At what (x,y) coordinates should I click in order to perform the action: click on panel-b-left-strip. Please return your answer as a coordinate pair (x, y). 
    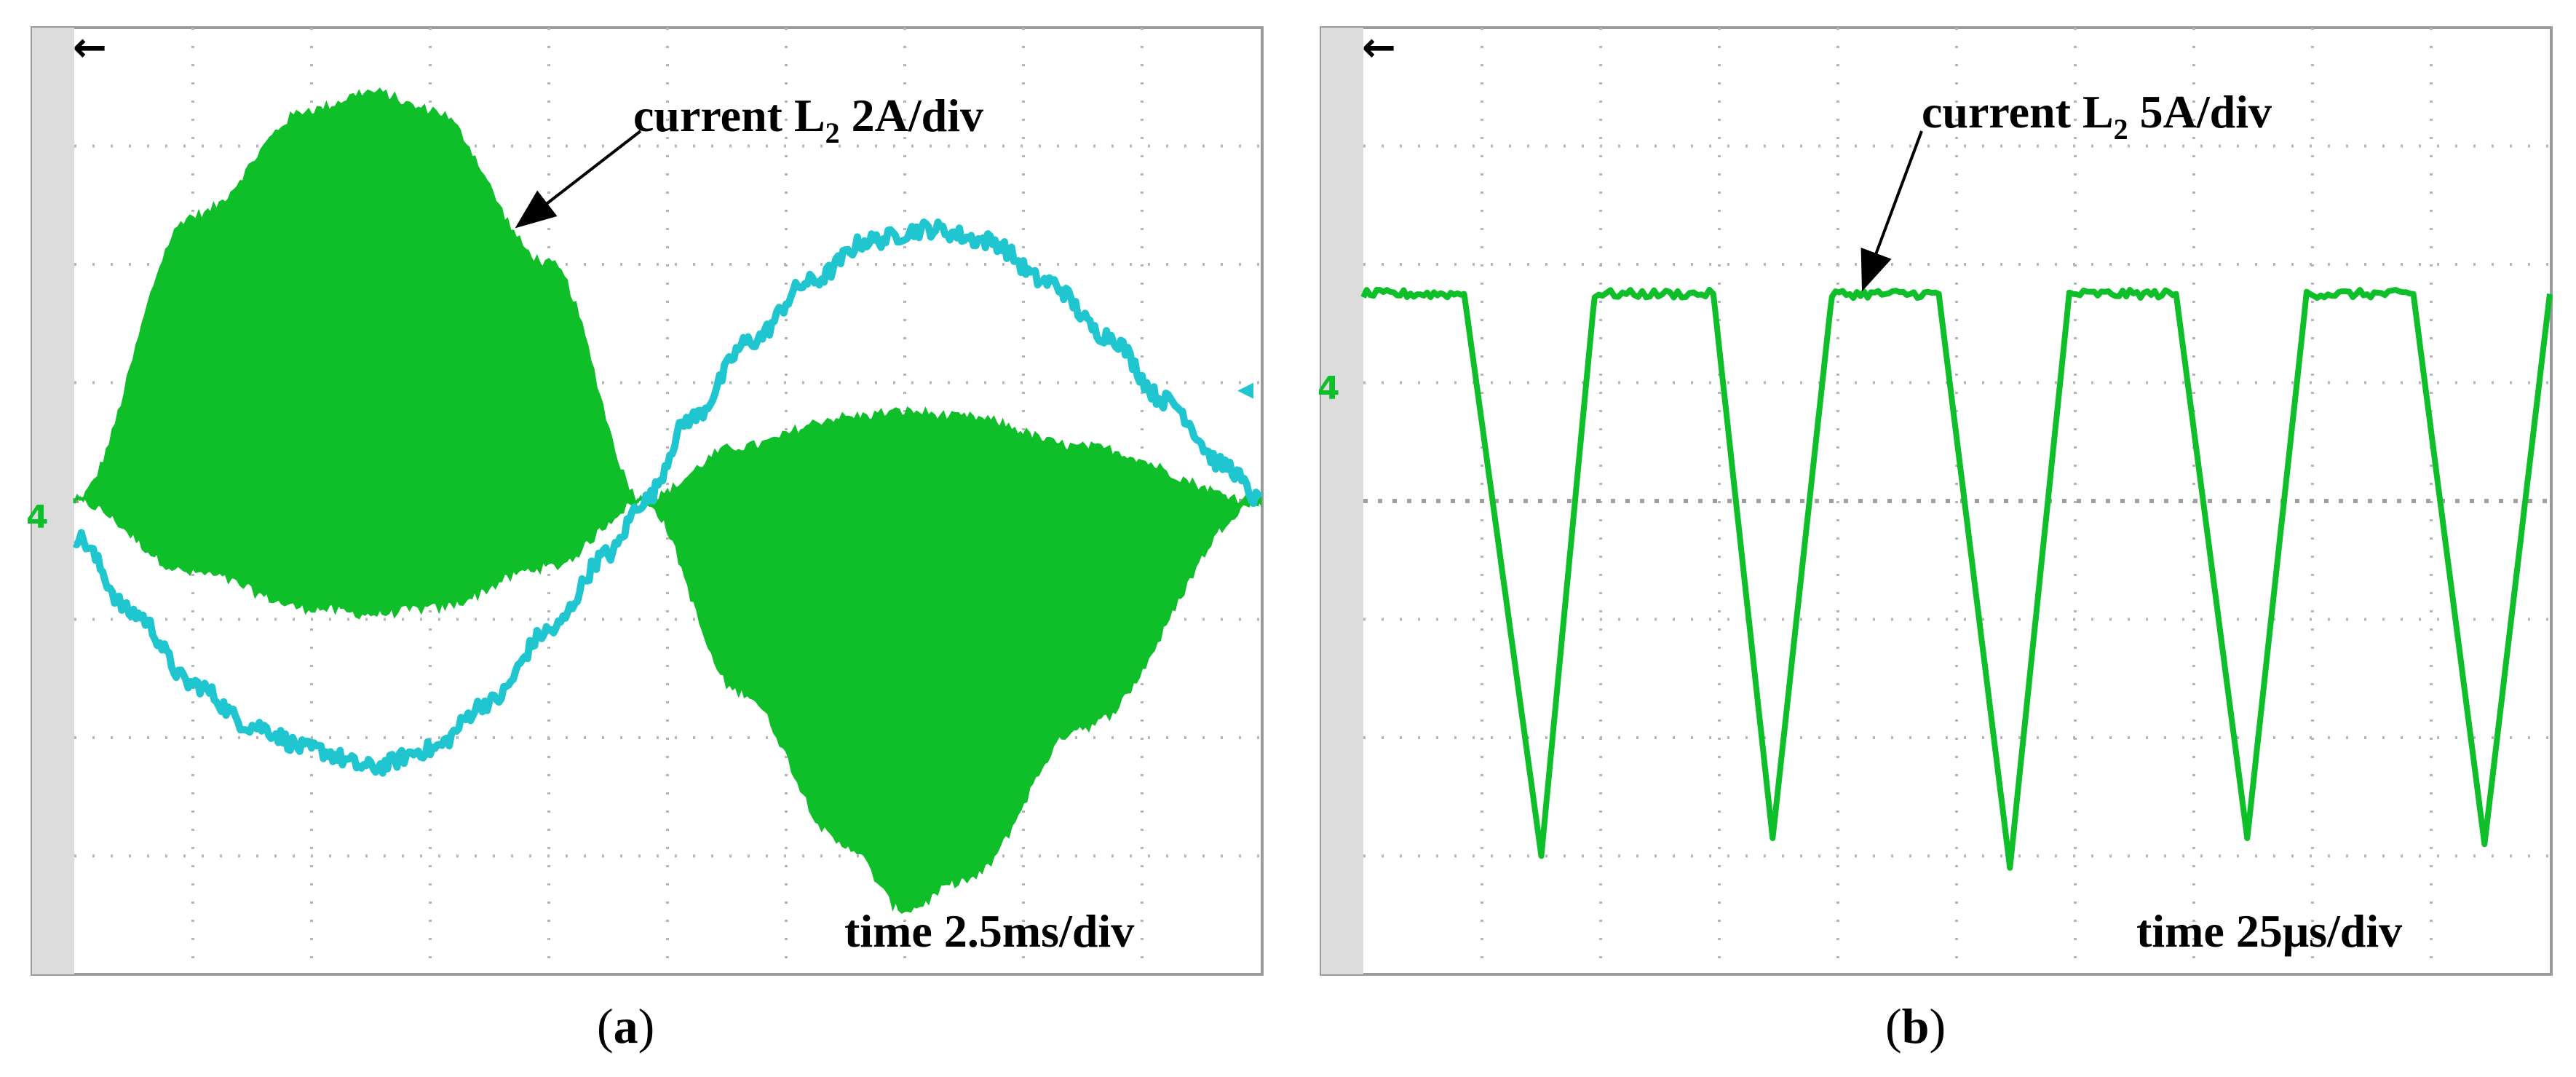
    Looking at the image, I should click on (1342, 501).